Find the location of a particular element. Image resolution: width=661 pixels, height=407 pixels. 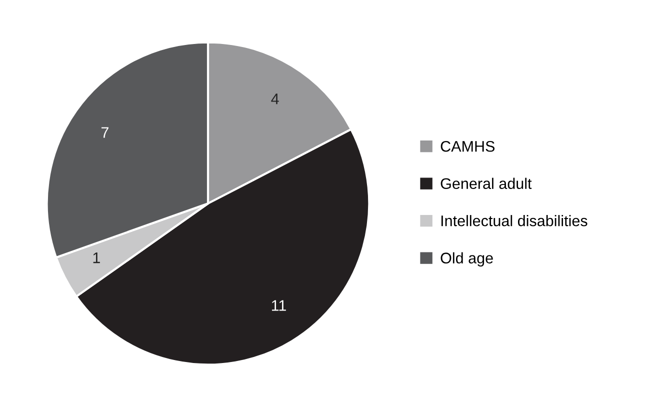

legend-label: Old age is located at coordinates (466, 259).